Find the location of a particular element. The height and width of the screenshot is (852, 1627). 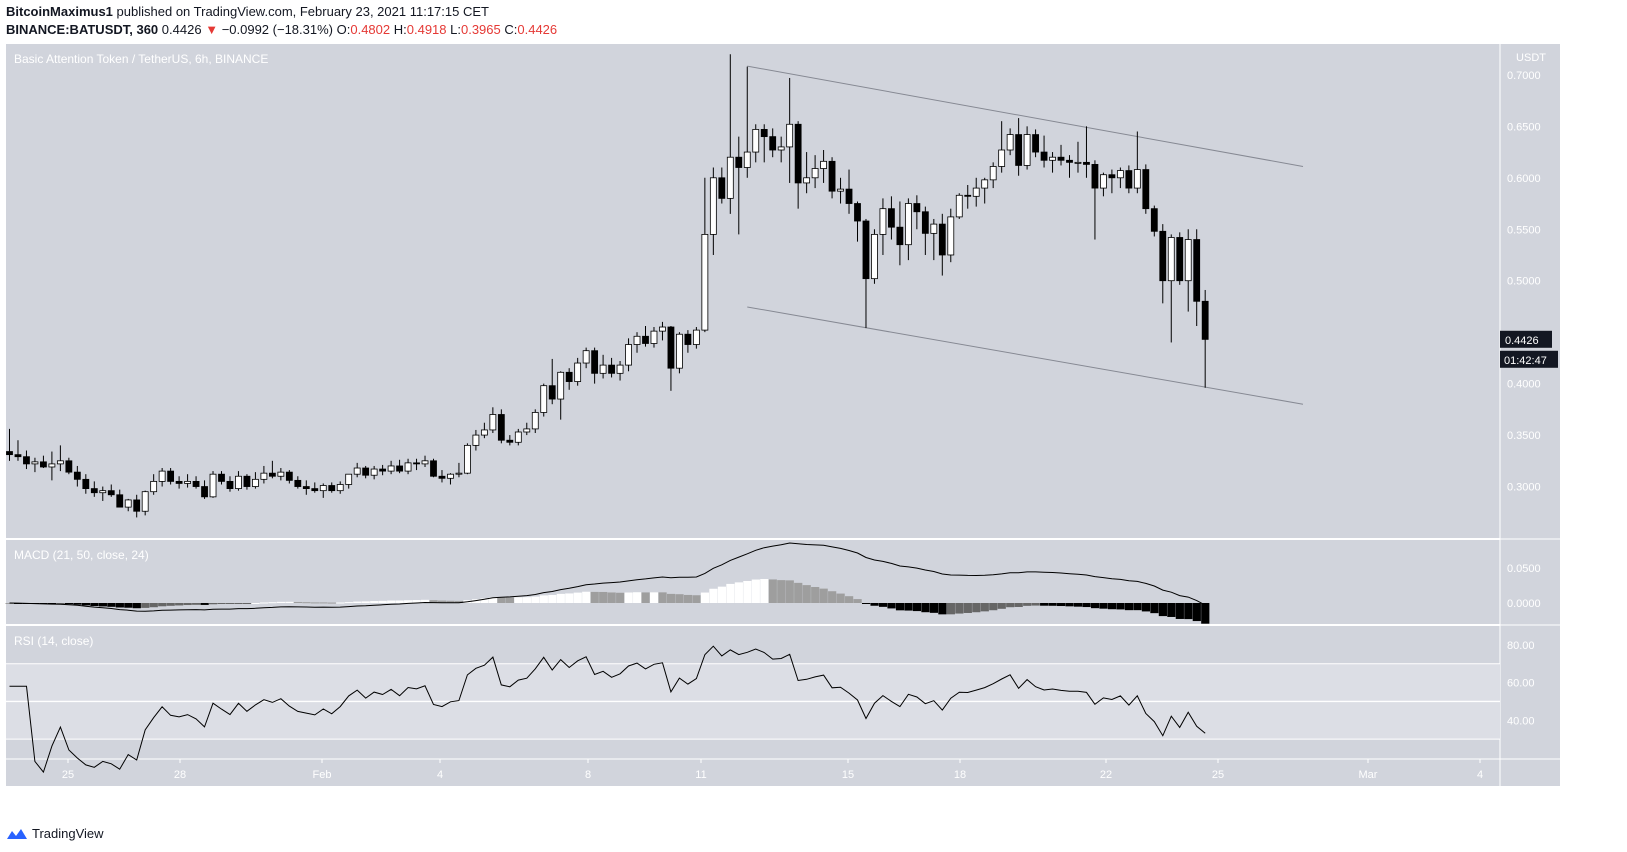

down-arrow-icon: ▼ is located at coordinates (212, 29).